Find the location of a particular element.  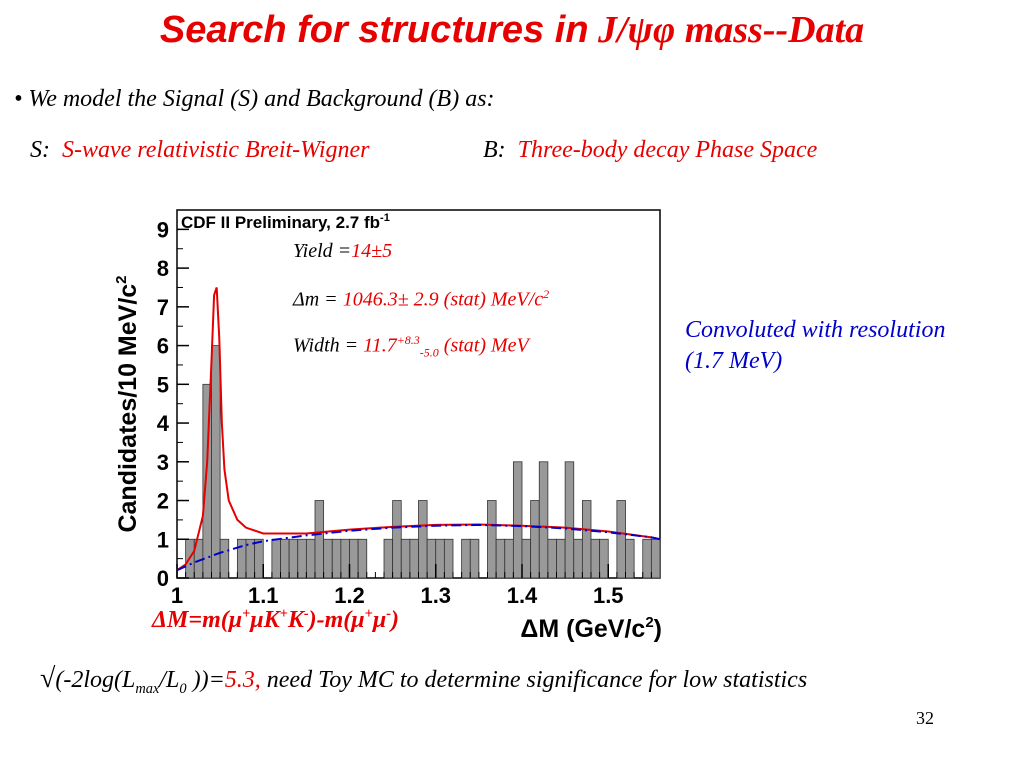

title-part3: mass--Data is located at coordinates (774, 30).